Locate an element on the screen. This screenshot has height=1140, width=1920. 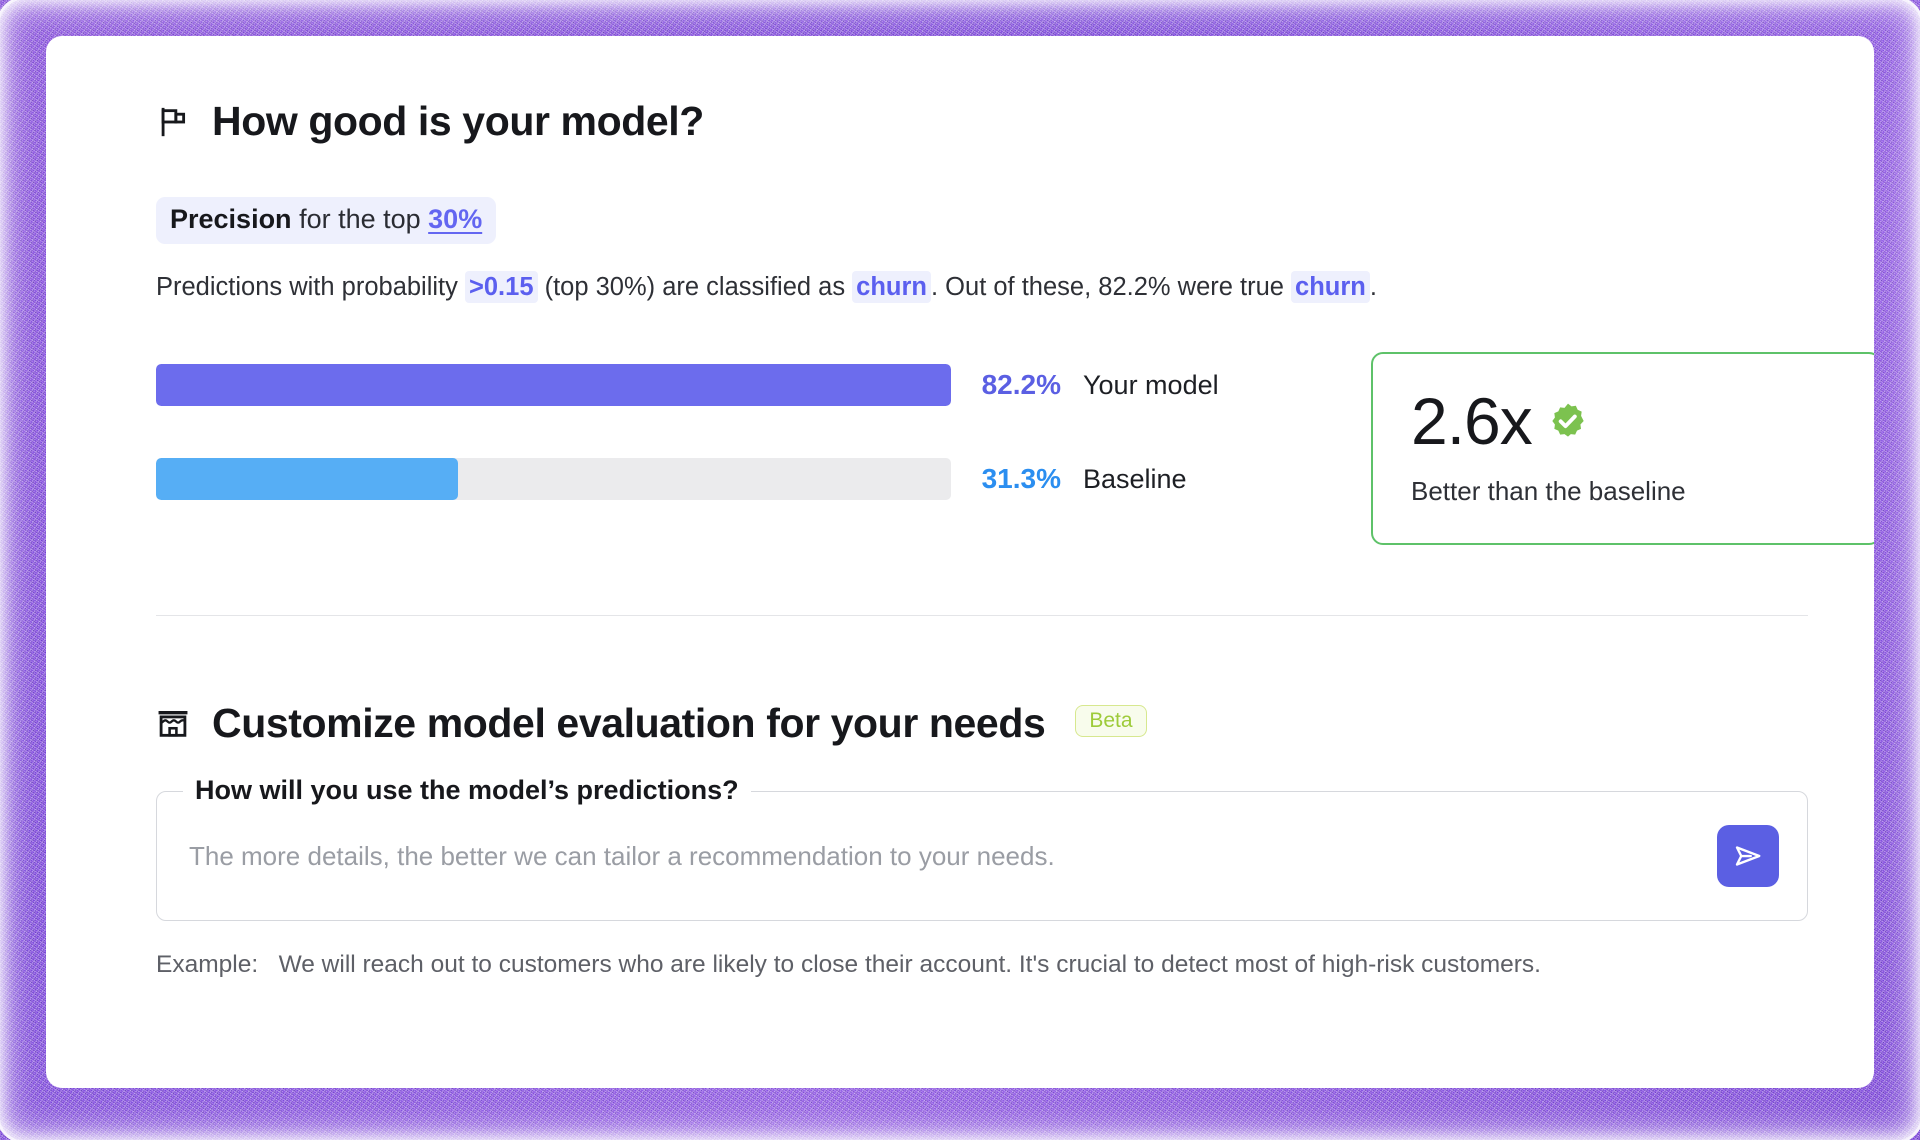
bar-label-baseline: Baseline is located at coordinates (1135, 478).